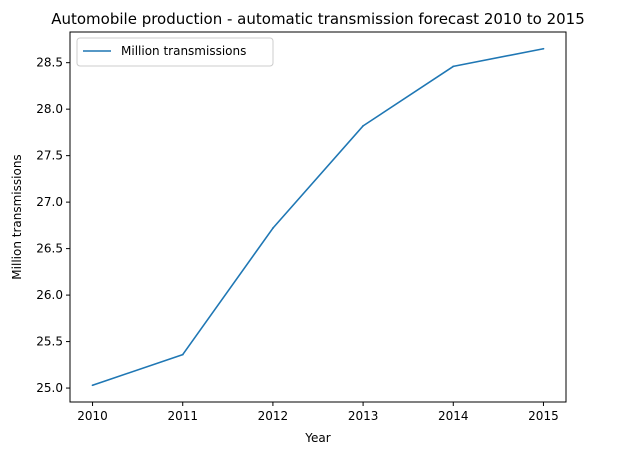  I want to click on x-tick-label: 2011, so click(182, 416).